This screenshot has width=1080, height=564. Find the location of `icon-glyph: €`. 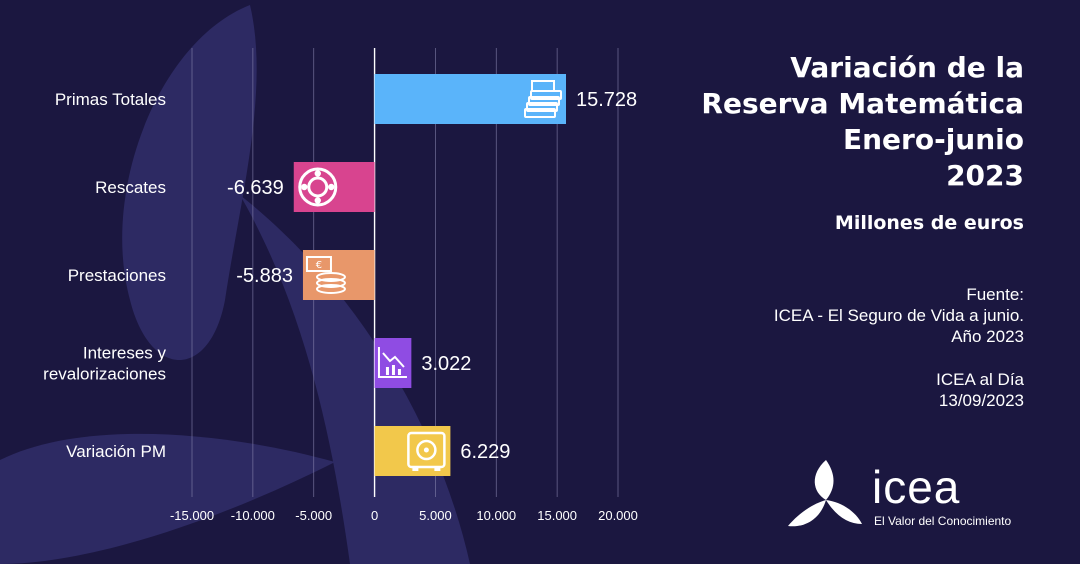

icon-glyph: € is located at coordinates (319, 265).